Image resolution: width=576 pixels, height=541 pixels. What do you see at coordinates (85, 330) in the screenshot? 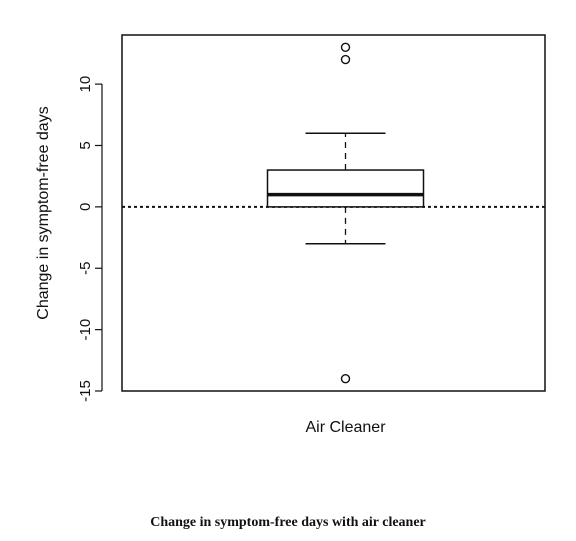
I see `y-tick-label: -10` at bounding box center [85, 330].